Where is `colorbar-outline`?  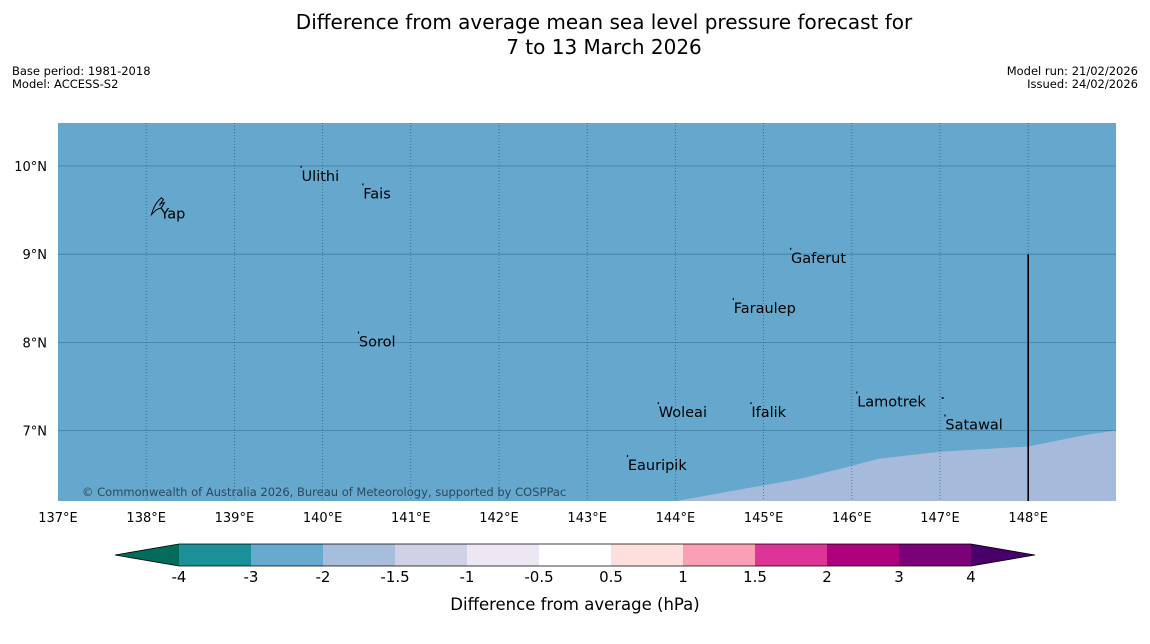 colorbar-outline is located at coordinates (575, 555).